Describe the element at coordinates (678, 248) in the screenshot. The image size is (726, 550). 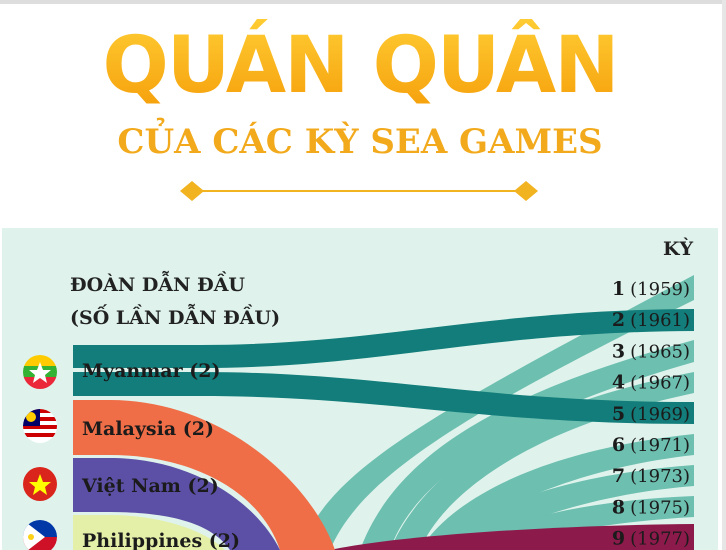
I see `games-header: KỲ` at that location.